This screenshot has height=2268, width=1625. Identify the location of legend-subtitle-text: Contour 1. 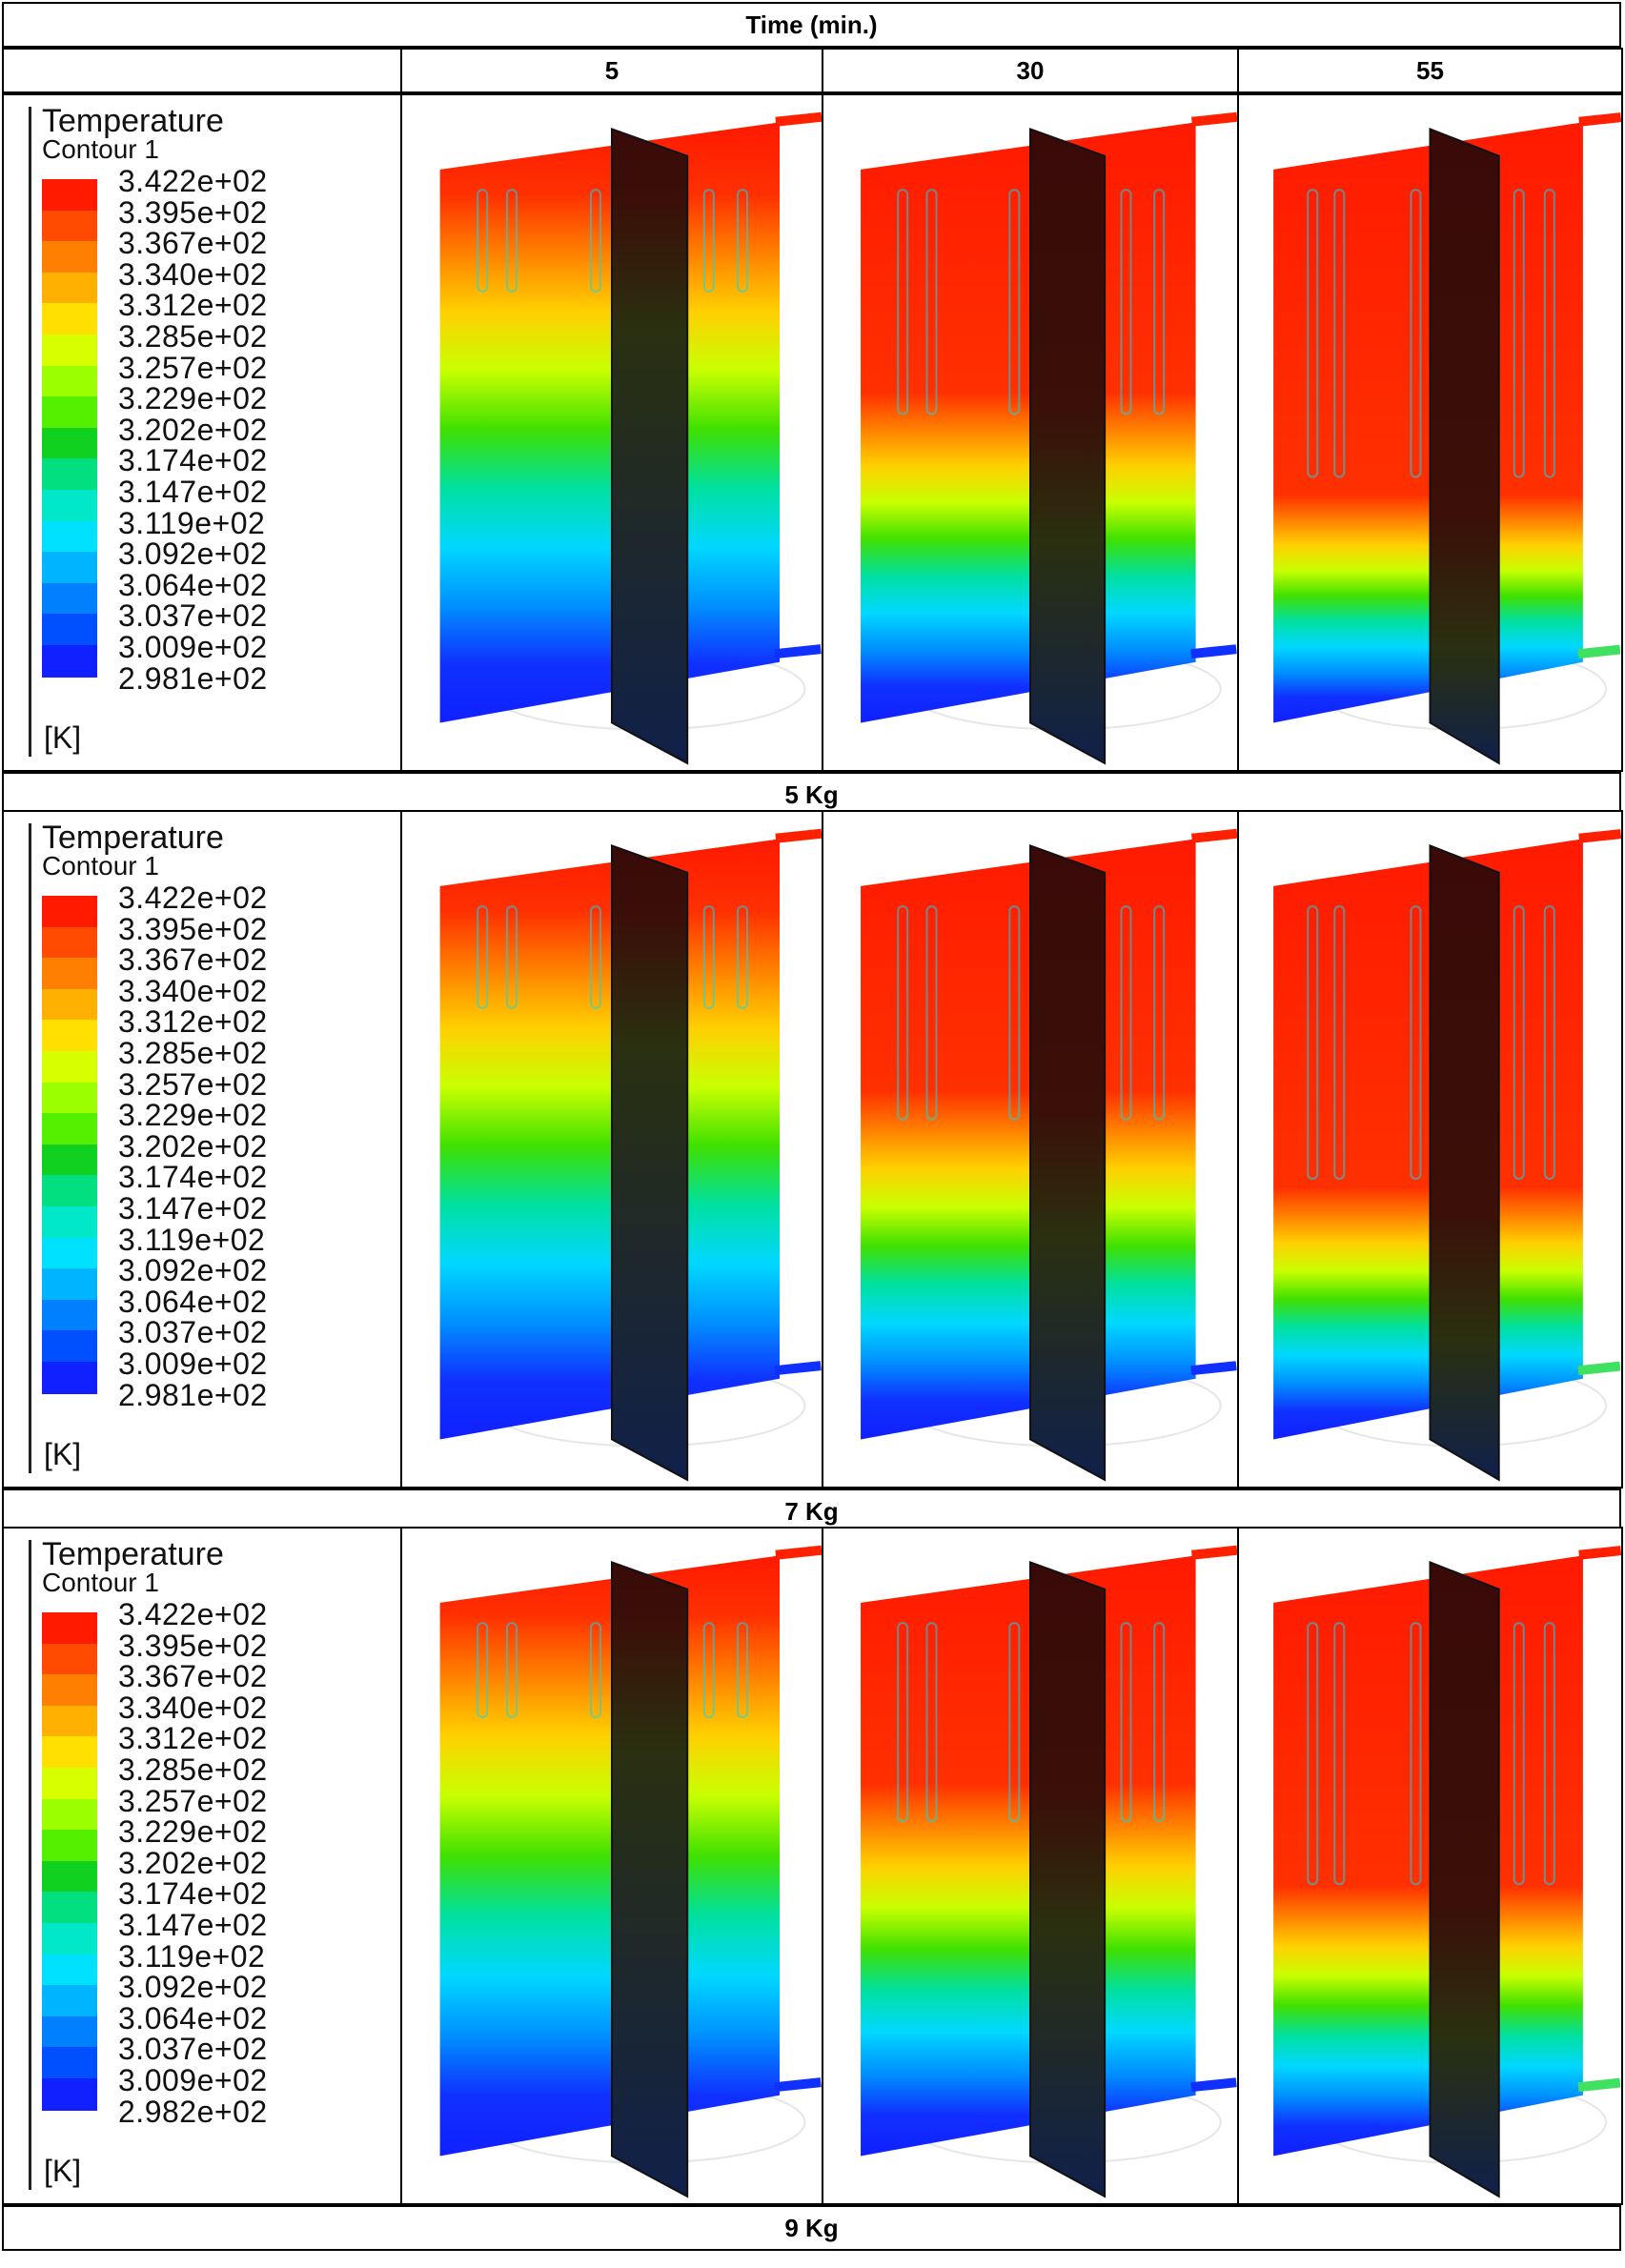
(100, 866).